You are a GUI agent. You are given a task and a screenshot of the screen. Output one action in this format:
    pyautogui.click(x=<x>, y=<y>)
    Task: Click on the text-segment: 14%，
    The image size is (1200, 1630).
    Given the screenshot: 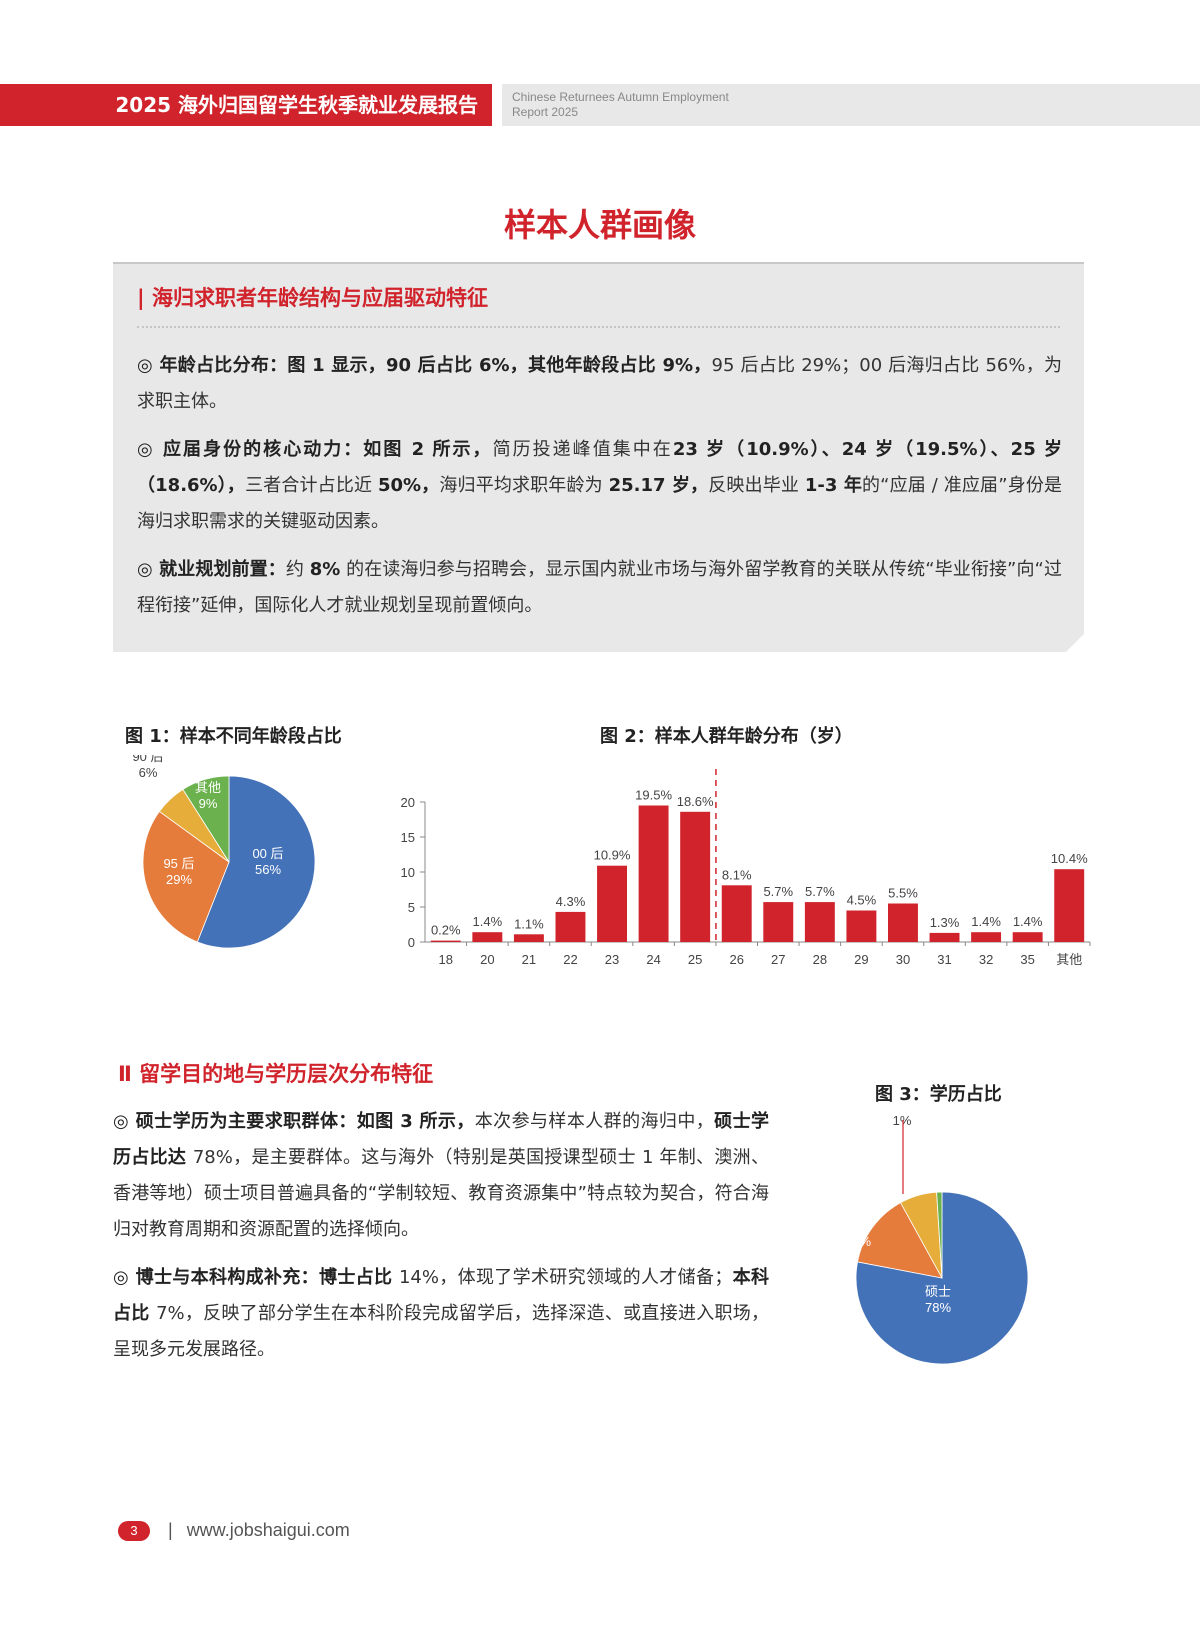 What is the action you would take?
    pyautogui.click(x=428, y=1277)
    